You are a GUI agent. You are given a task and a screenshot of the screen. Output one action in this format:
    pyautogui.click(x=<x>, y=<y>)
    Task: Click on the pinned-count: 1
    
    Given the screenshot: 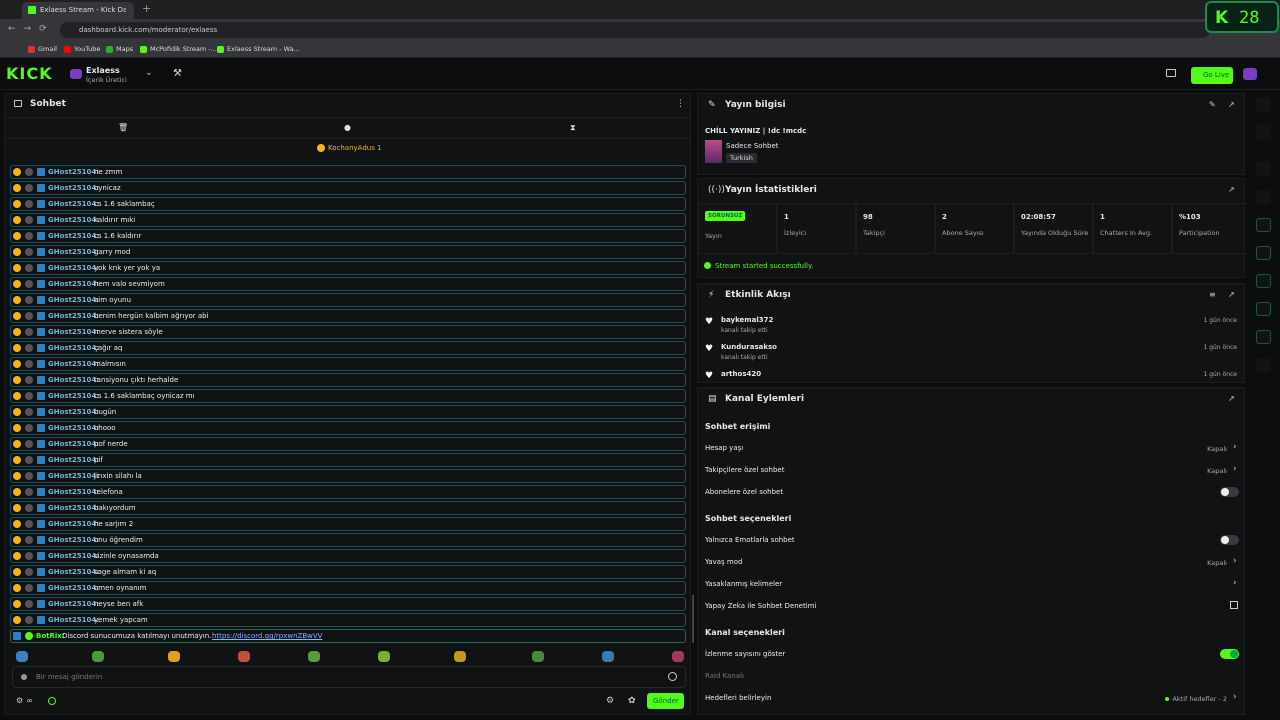 What is the action you would take?
    pyautogui.click(x=379, y=148)
    